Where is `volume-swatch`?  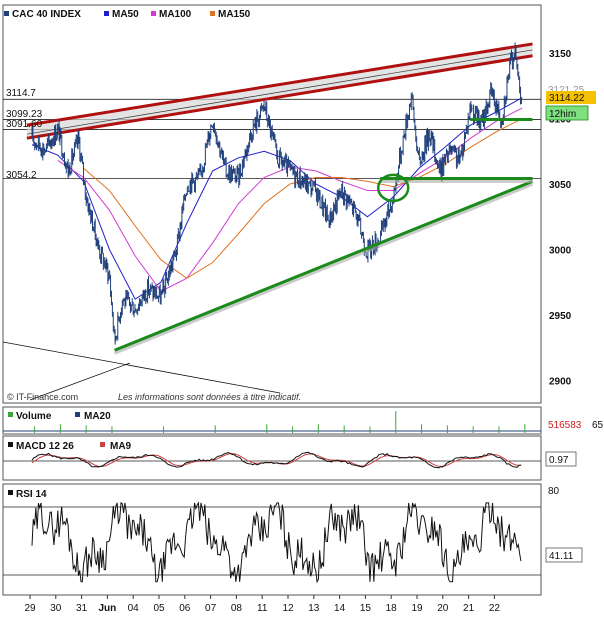 volume-swatch is located at coordinates (10, 414).